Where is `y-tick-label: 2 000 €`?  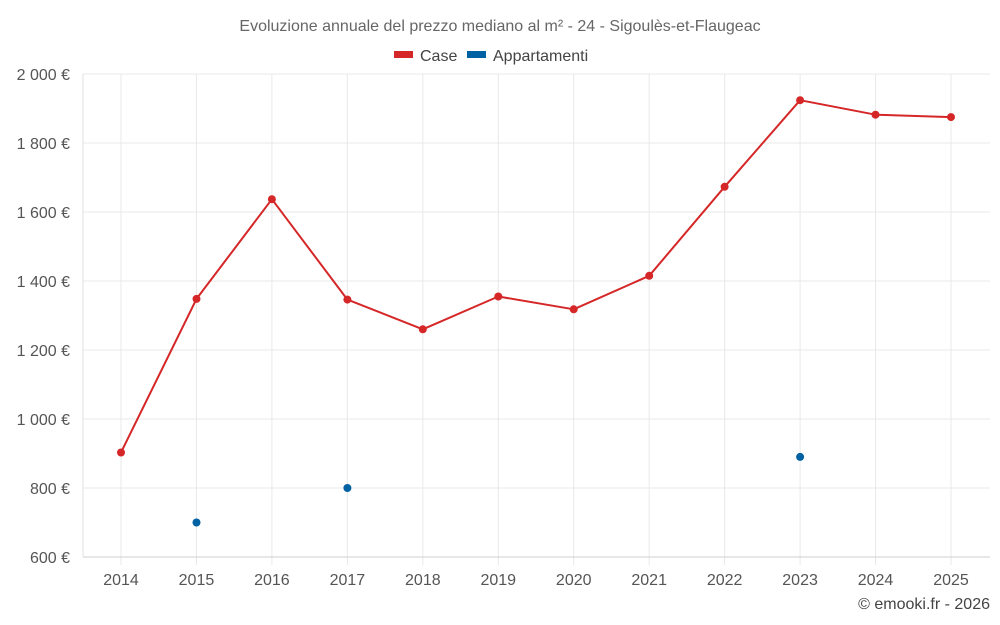 y-tick-label: 2 000 € is located at coordinates (43, 75).